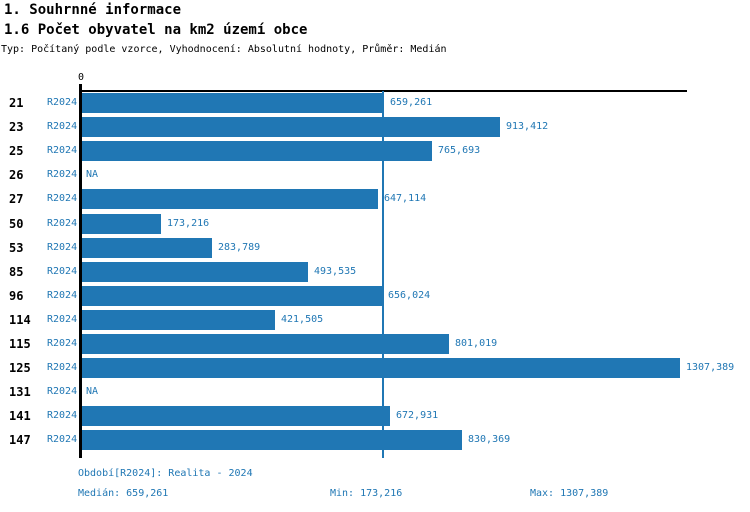 The image size is (750, 512). I want to click on row-category-label: 96, so click(16, 296).